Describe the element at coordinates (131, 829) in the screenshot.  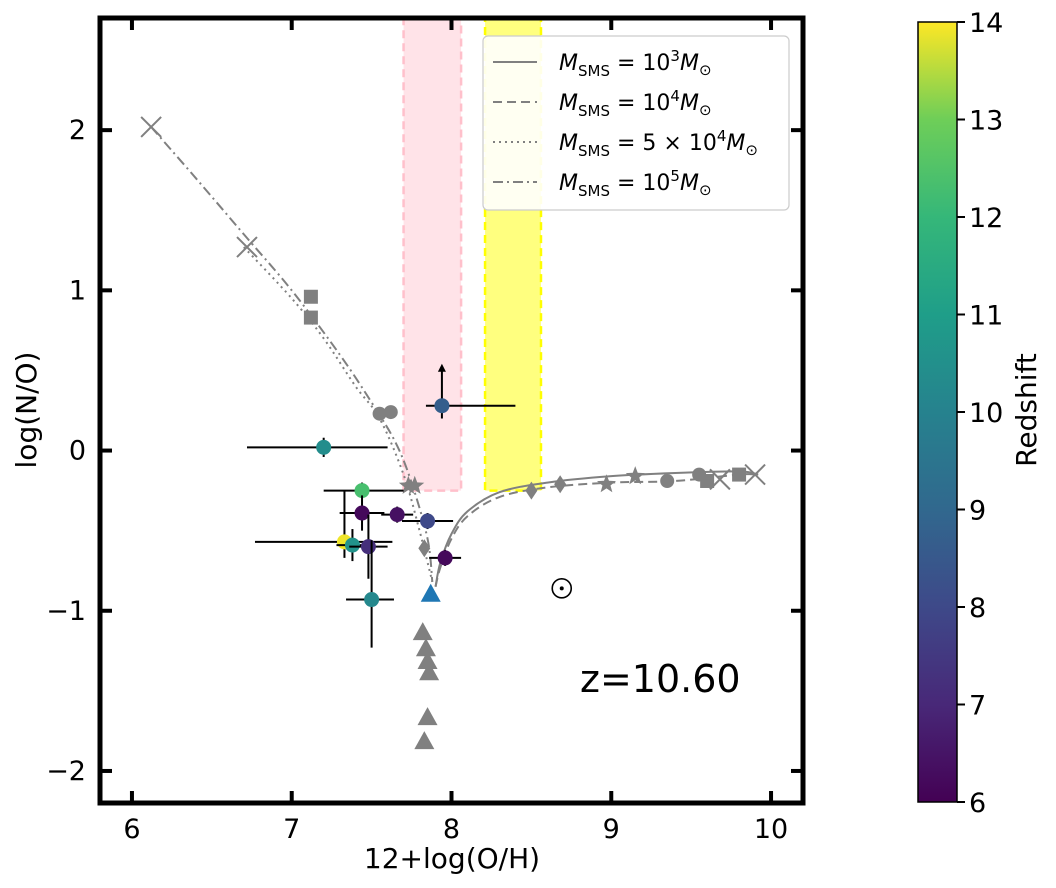
I see `x-tick-label: 6` at that location.